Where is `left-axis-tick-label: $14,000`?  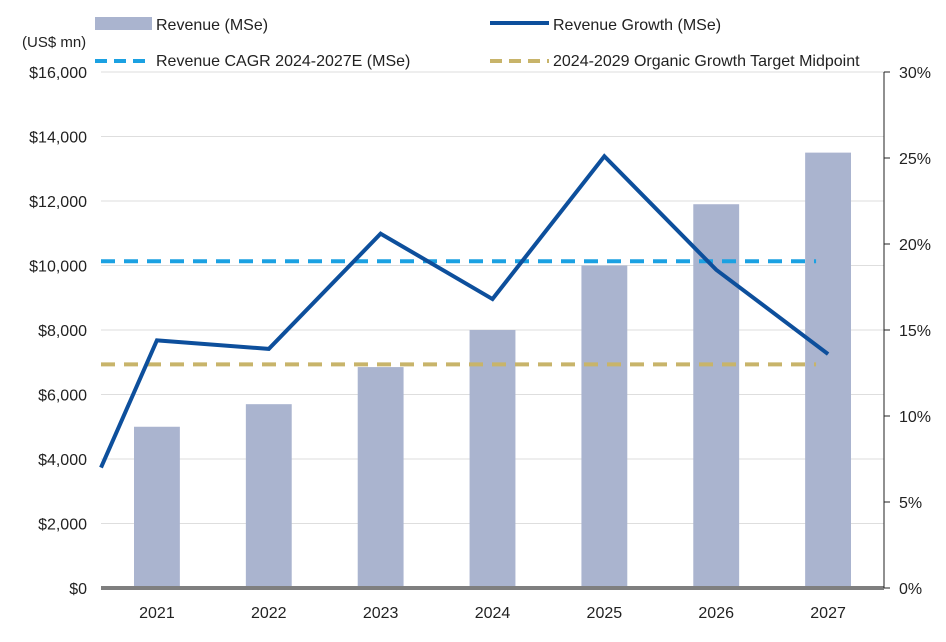 left-axis-tick-label: $14,000 is located at coordinates (58, 138).